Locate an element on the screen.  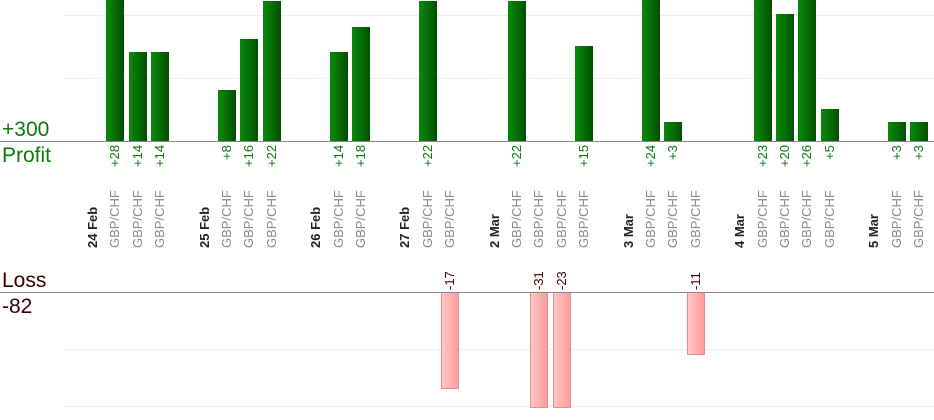
loss-value-label: -23 is located at coordinates (561, 280).